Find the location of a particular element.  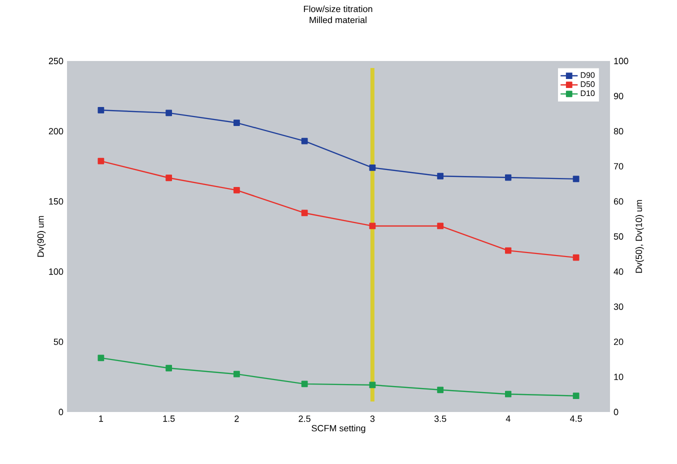

y2-tick-label: 20 is located at coordinates (619, 341).